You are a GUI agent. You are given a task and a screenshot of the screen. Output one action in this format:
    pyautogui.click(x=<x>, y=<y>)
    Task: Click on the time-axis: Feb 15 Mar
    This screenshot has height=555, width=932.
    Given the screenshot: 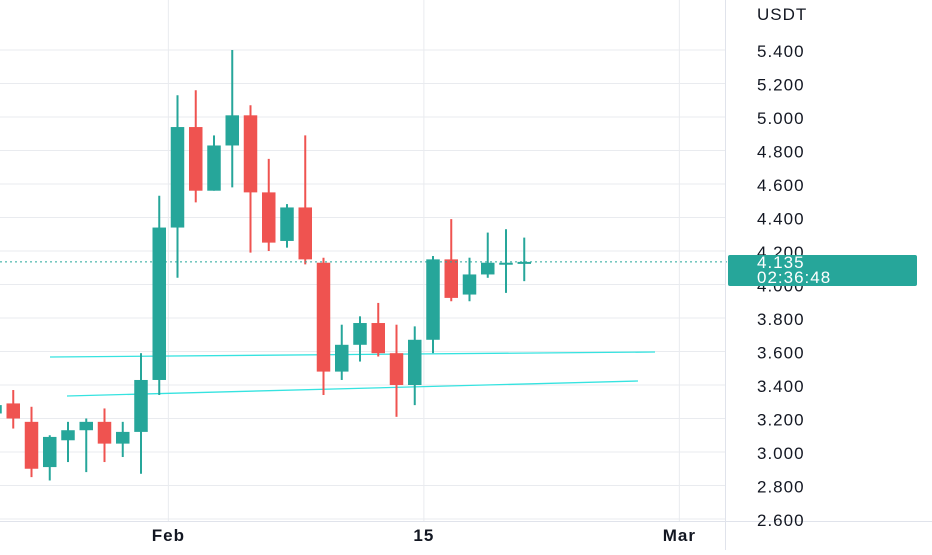 What is the action you would take?
    pyautogui.click(x=424, y=535)
    